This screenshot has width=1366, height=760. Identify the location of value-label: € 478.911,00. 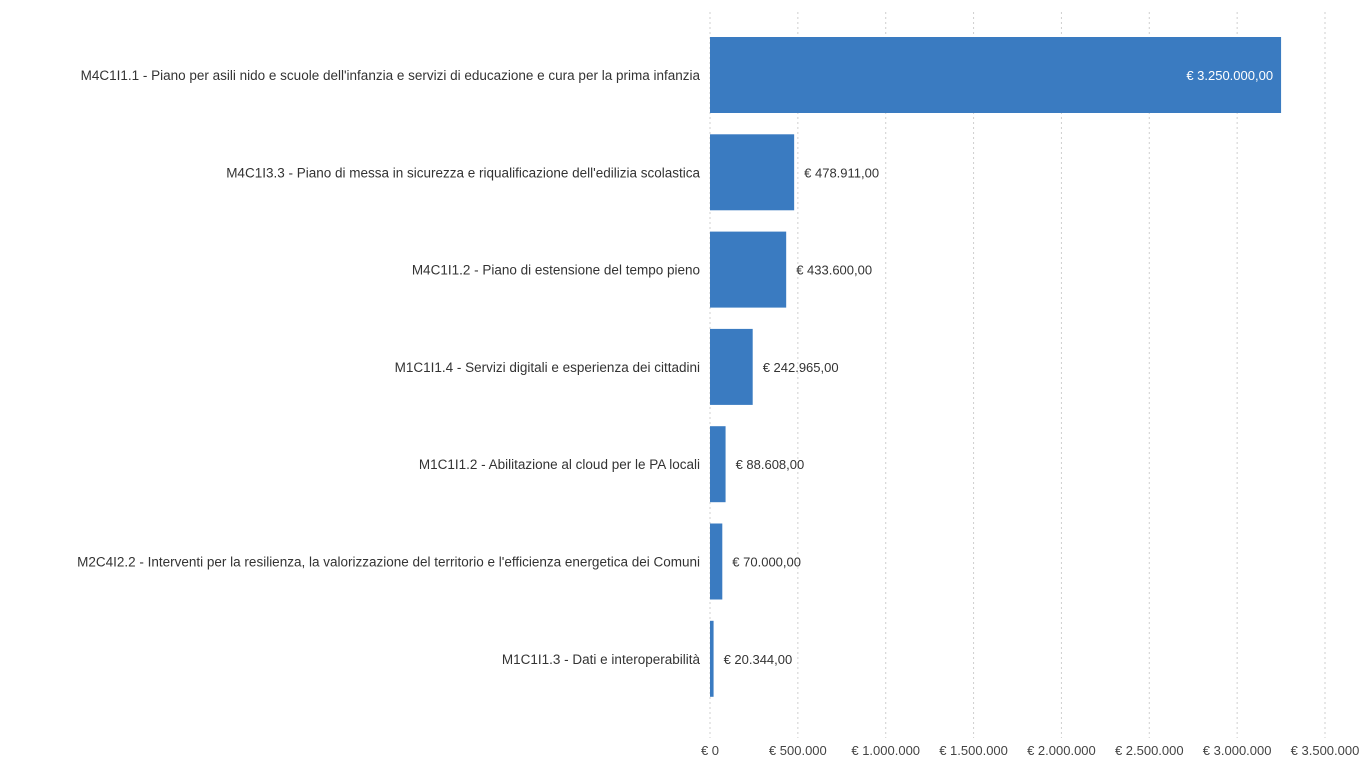
(841, 172).